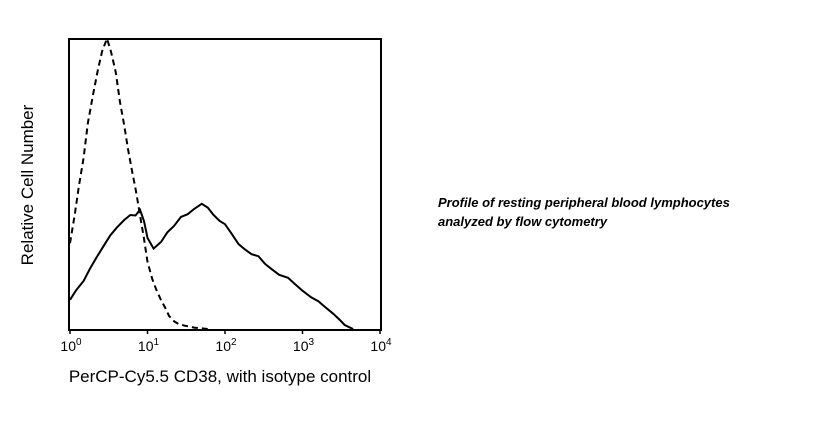 The width and height of the screenshot is (825, 428). Describe the element at coordinates (149, 345) in the screenshot. I see `x-tick-label: 10¹` at that location.